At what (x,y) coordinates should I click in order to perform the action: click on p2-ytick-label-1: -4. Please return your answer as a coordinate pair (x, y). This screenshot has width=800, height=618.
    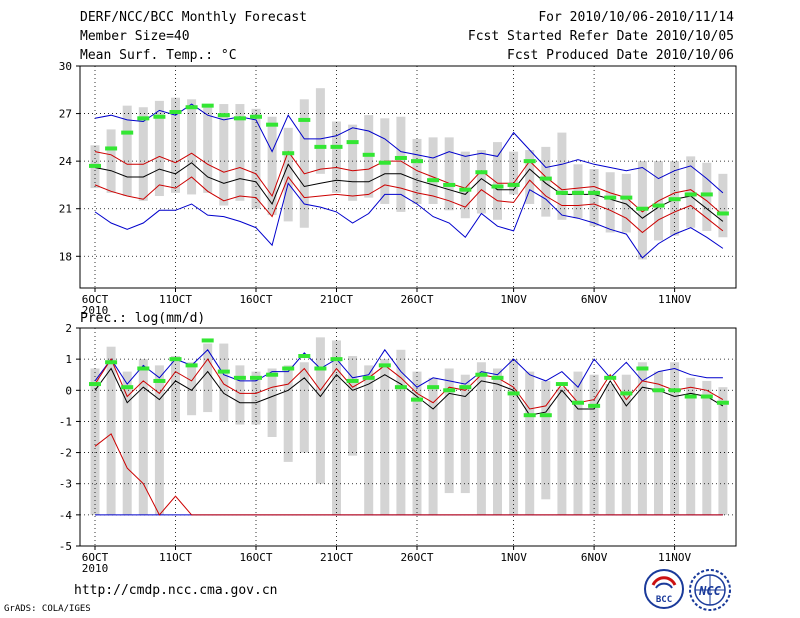
    Looking at the image, I should click on (66, 515).